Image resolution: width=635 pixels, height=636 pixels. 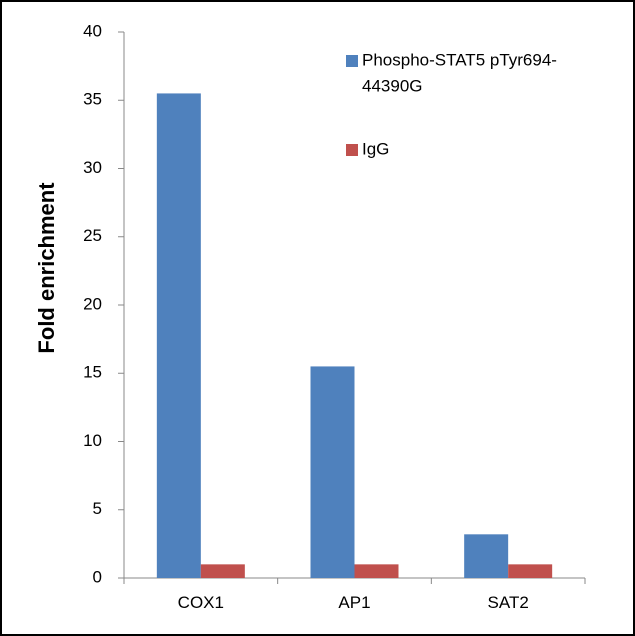 I want to click on y-tick-label: 25, so click(x=92, y=235).